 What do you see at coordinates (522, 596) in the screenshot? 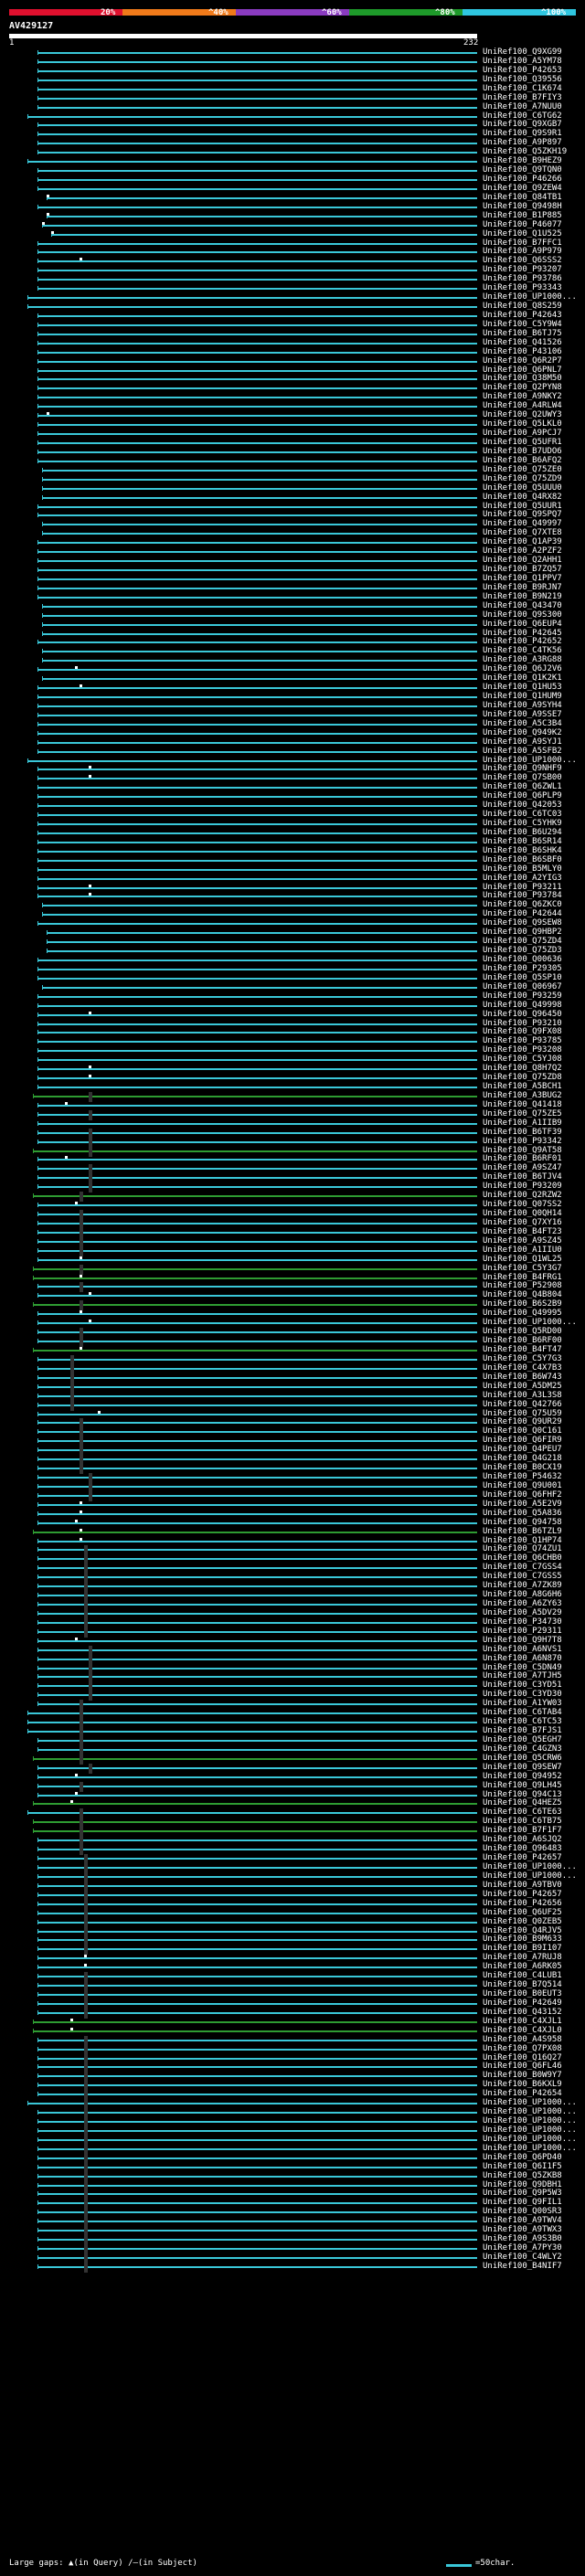
I see `hit-label: UniRef100_B9N219` at bounding box center [522, 596].